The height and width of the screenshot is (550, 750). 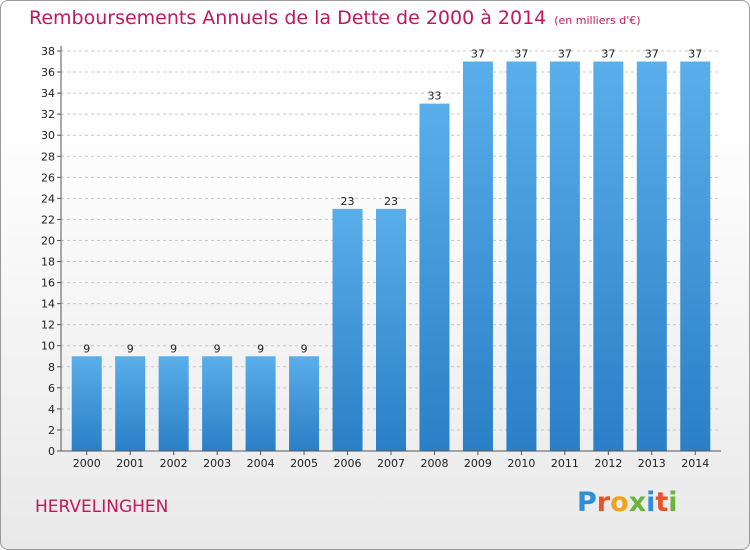 I want to click on x-tick-label: 2006, so click(x=348, y=463).